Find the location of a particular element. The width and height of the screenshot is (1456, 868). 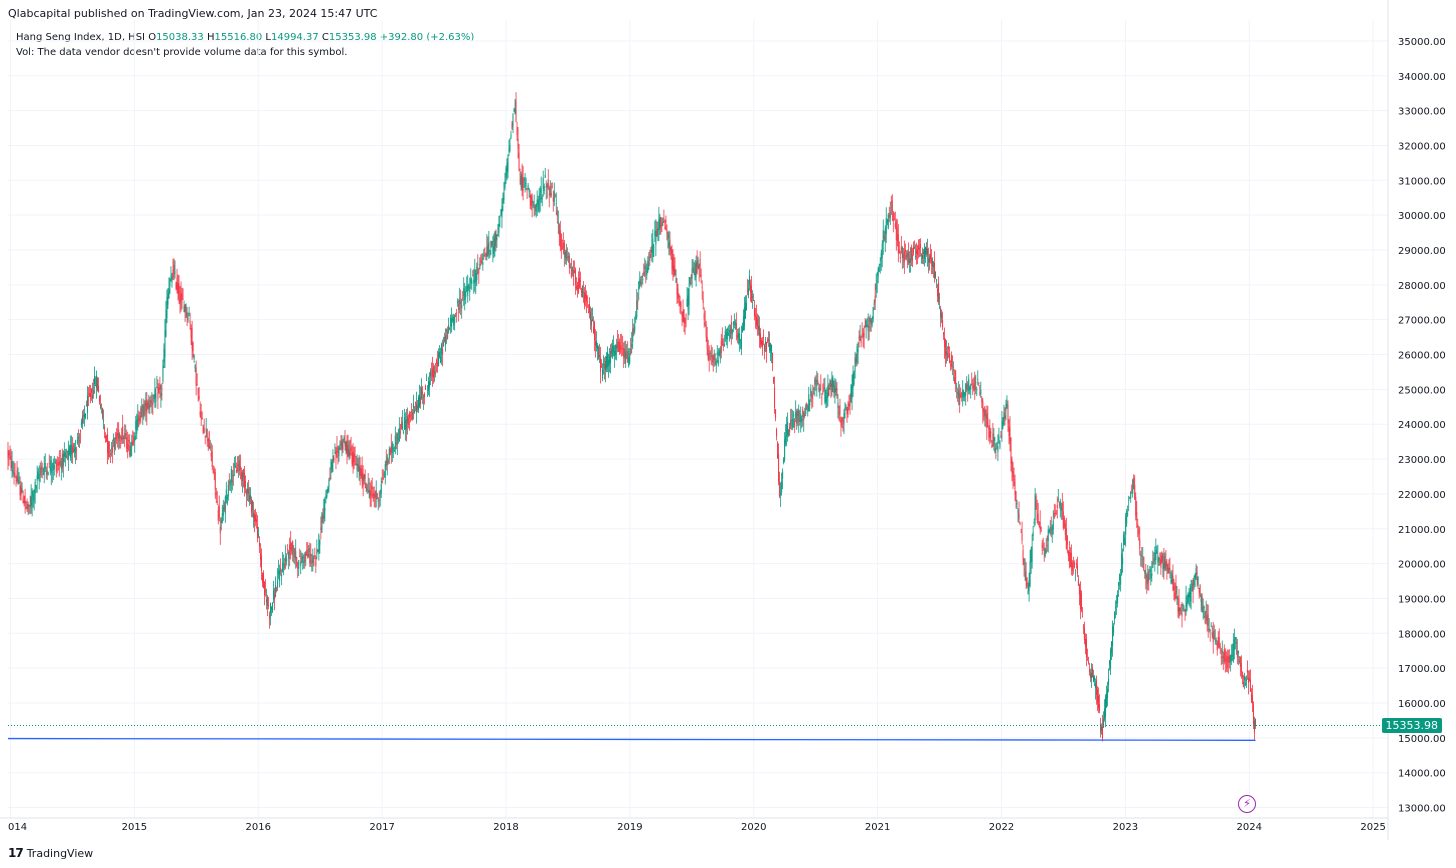

change-value: +392.80 (+2.63%) is located at coordinates (427, 37).